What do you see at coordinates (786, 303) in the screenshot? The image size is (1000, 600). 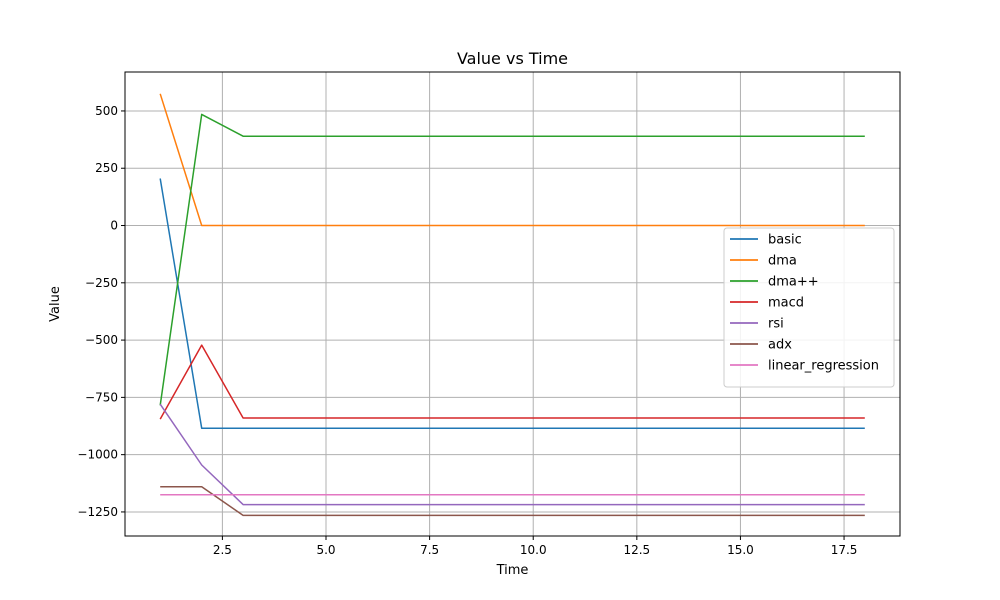 I see `legend-label-macd: macd` at bounding box center [786, 303].